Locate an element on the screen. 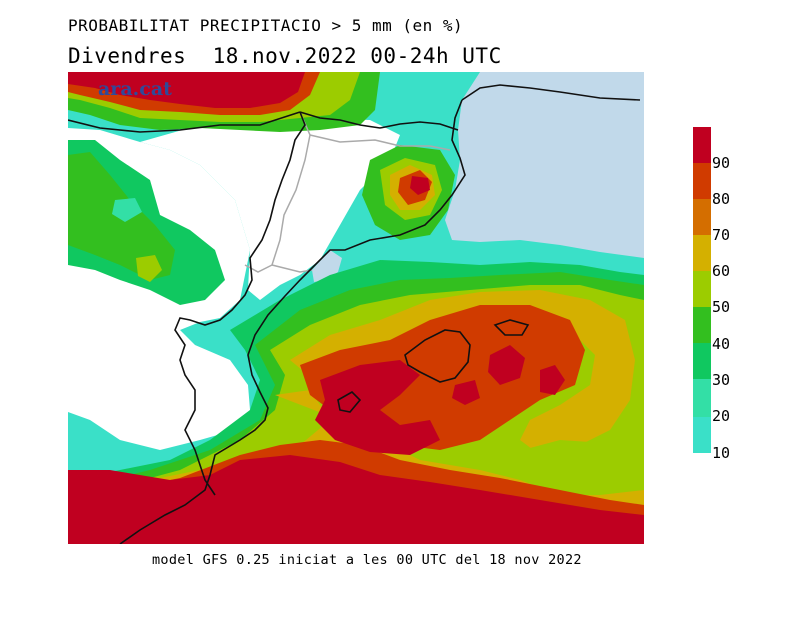 Image resolution: width=800 pixels, height=617 pixels. region-borders is located at coordinates (347, 192).